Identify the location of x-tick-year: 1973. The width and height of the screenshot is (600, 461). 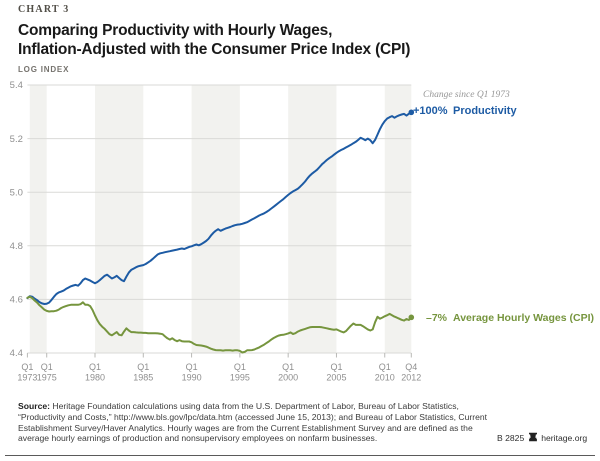
(27, 378).